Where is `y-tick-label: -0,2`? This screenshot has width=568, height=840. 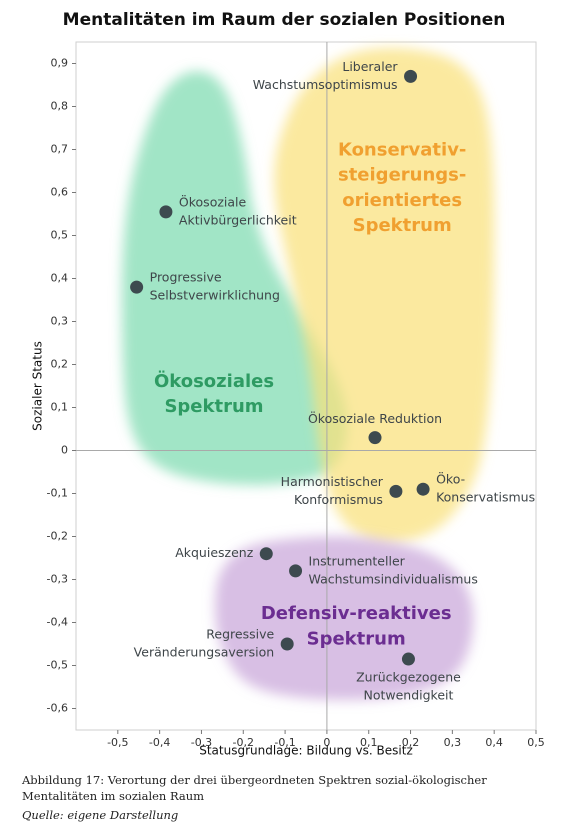 y-tick-label: -0,2 is located at coordinates (57, 536).